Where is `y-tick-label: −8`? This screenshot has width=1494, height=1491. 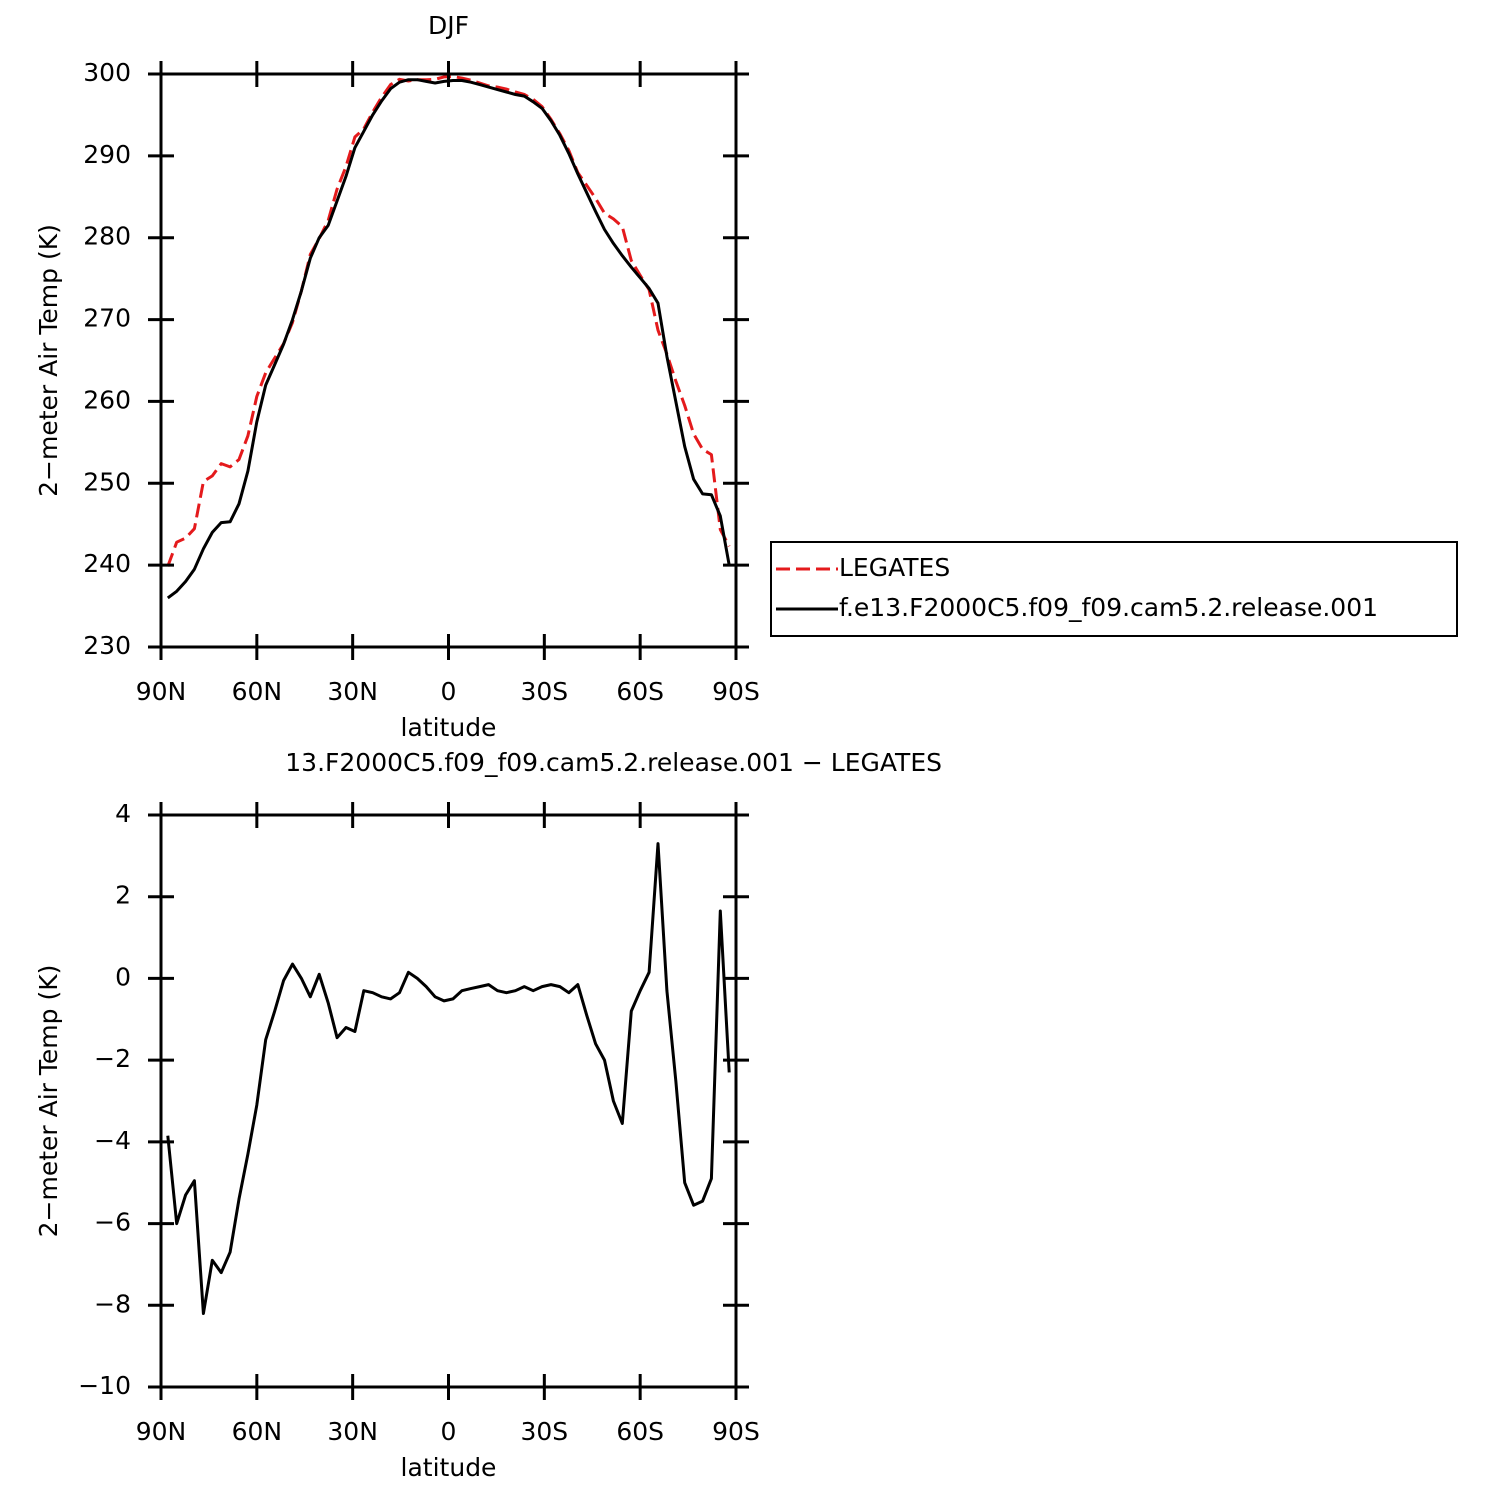 y-tick-label: −8 is located at coordinates (112, 1303).